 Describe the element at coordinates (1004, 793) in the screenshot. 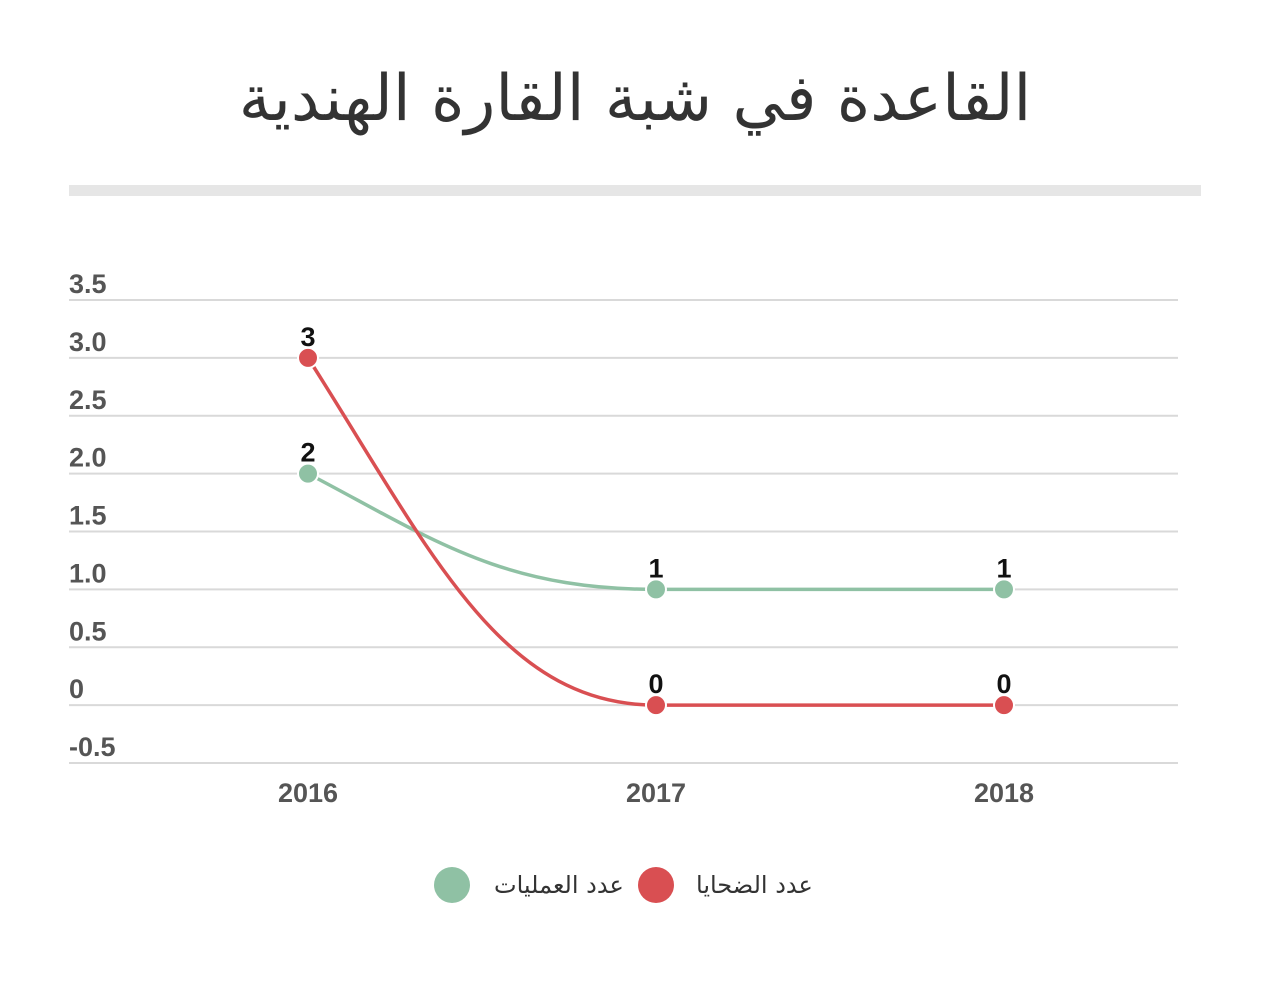

I see `x-tick-label: 2018` at that location.